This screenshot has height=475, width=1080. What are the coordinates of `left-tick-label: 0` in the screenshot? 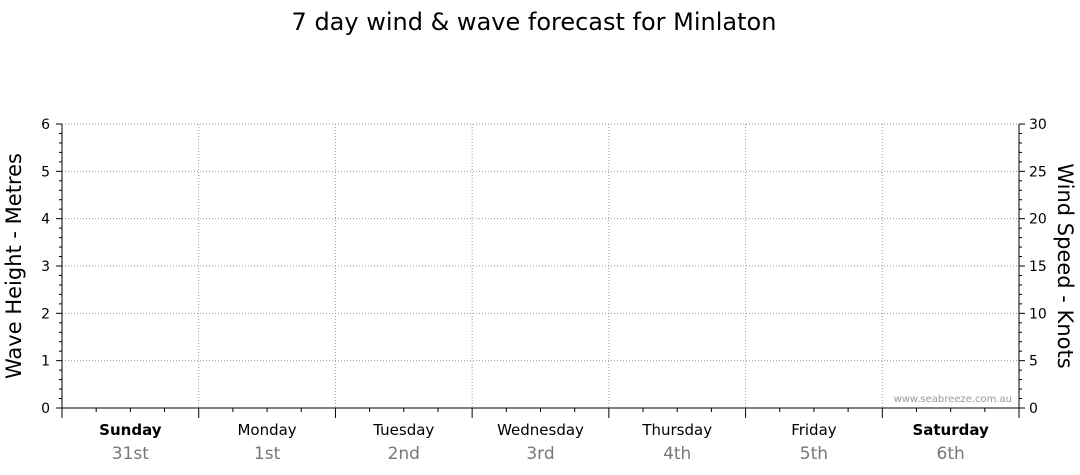 It's located at (45, 409).